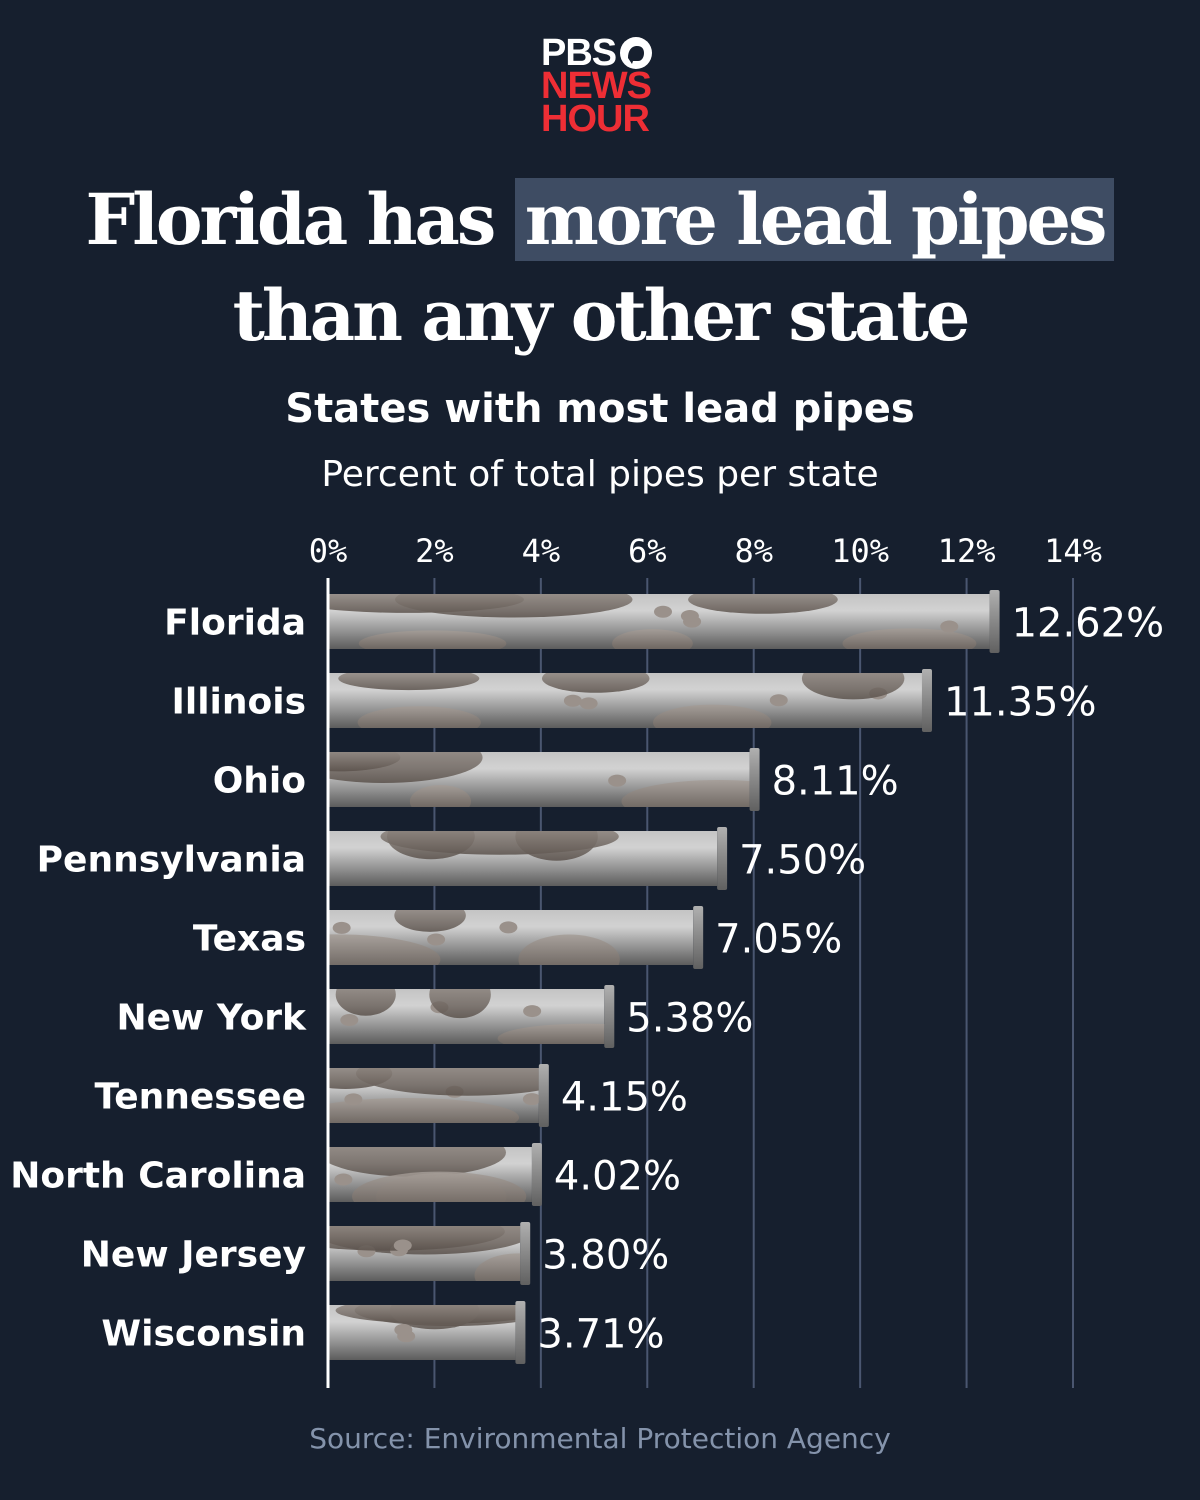  What do you see at coordinates (689, 1019) in the screenshot?
I see `value-label: 5.38%` at bounding box center [689, 1019].